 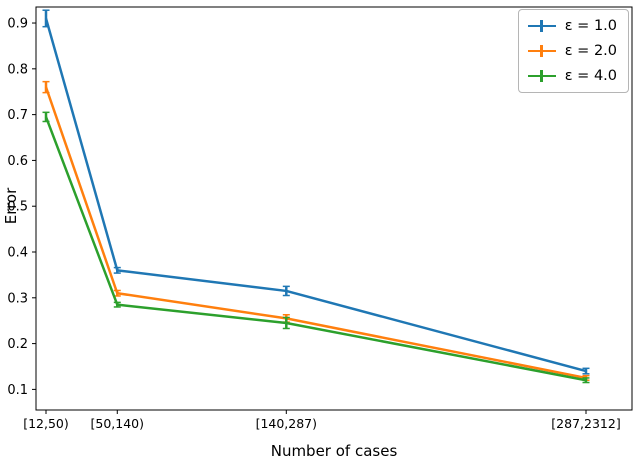 What do you see at coordinates (590, 51) in the screenshot?
I see `legend-label: ε = 2.0` at bounding box center [590, 51].